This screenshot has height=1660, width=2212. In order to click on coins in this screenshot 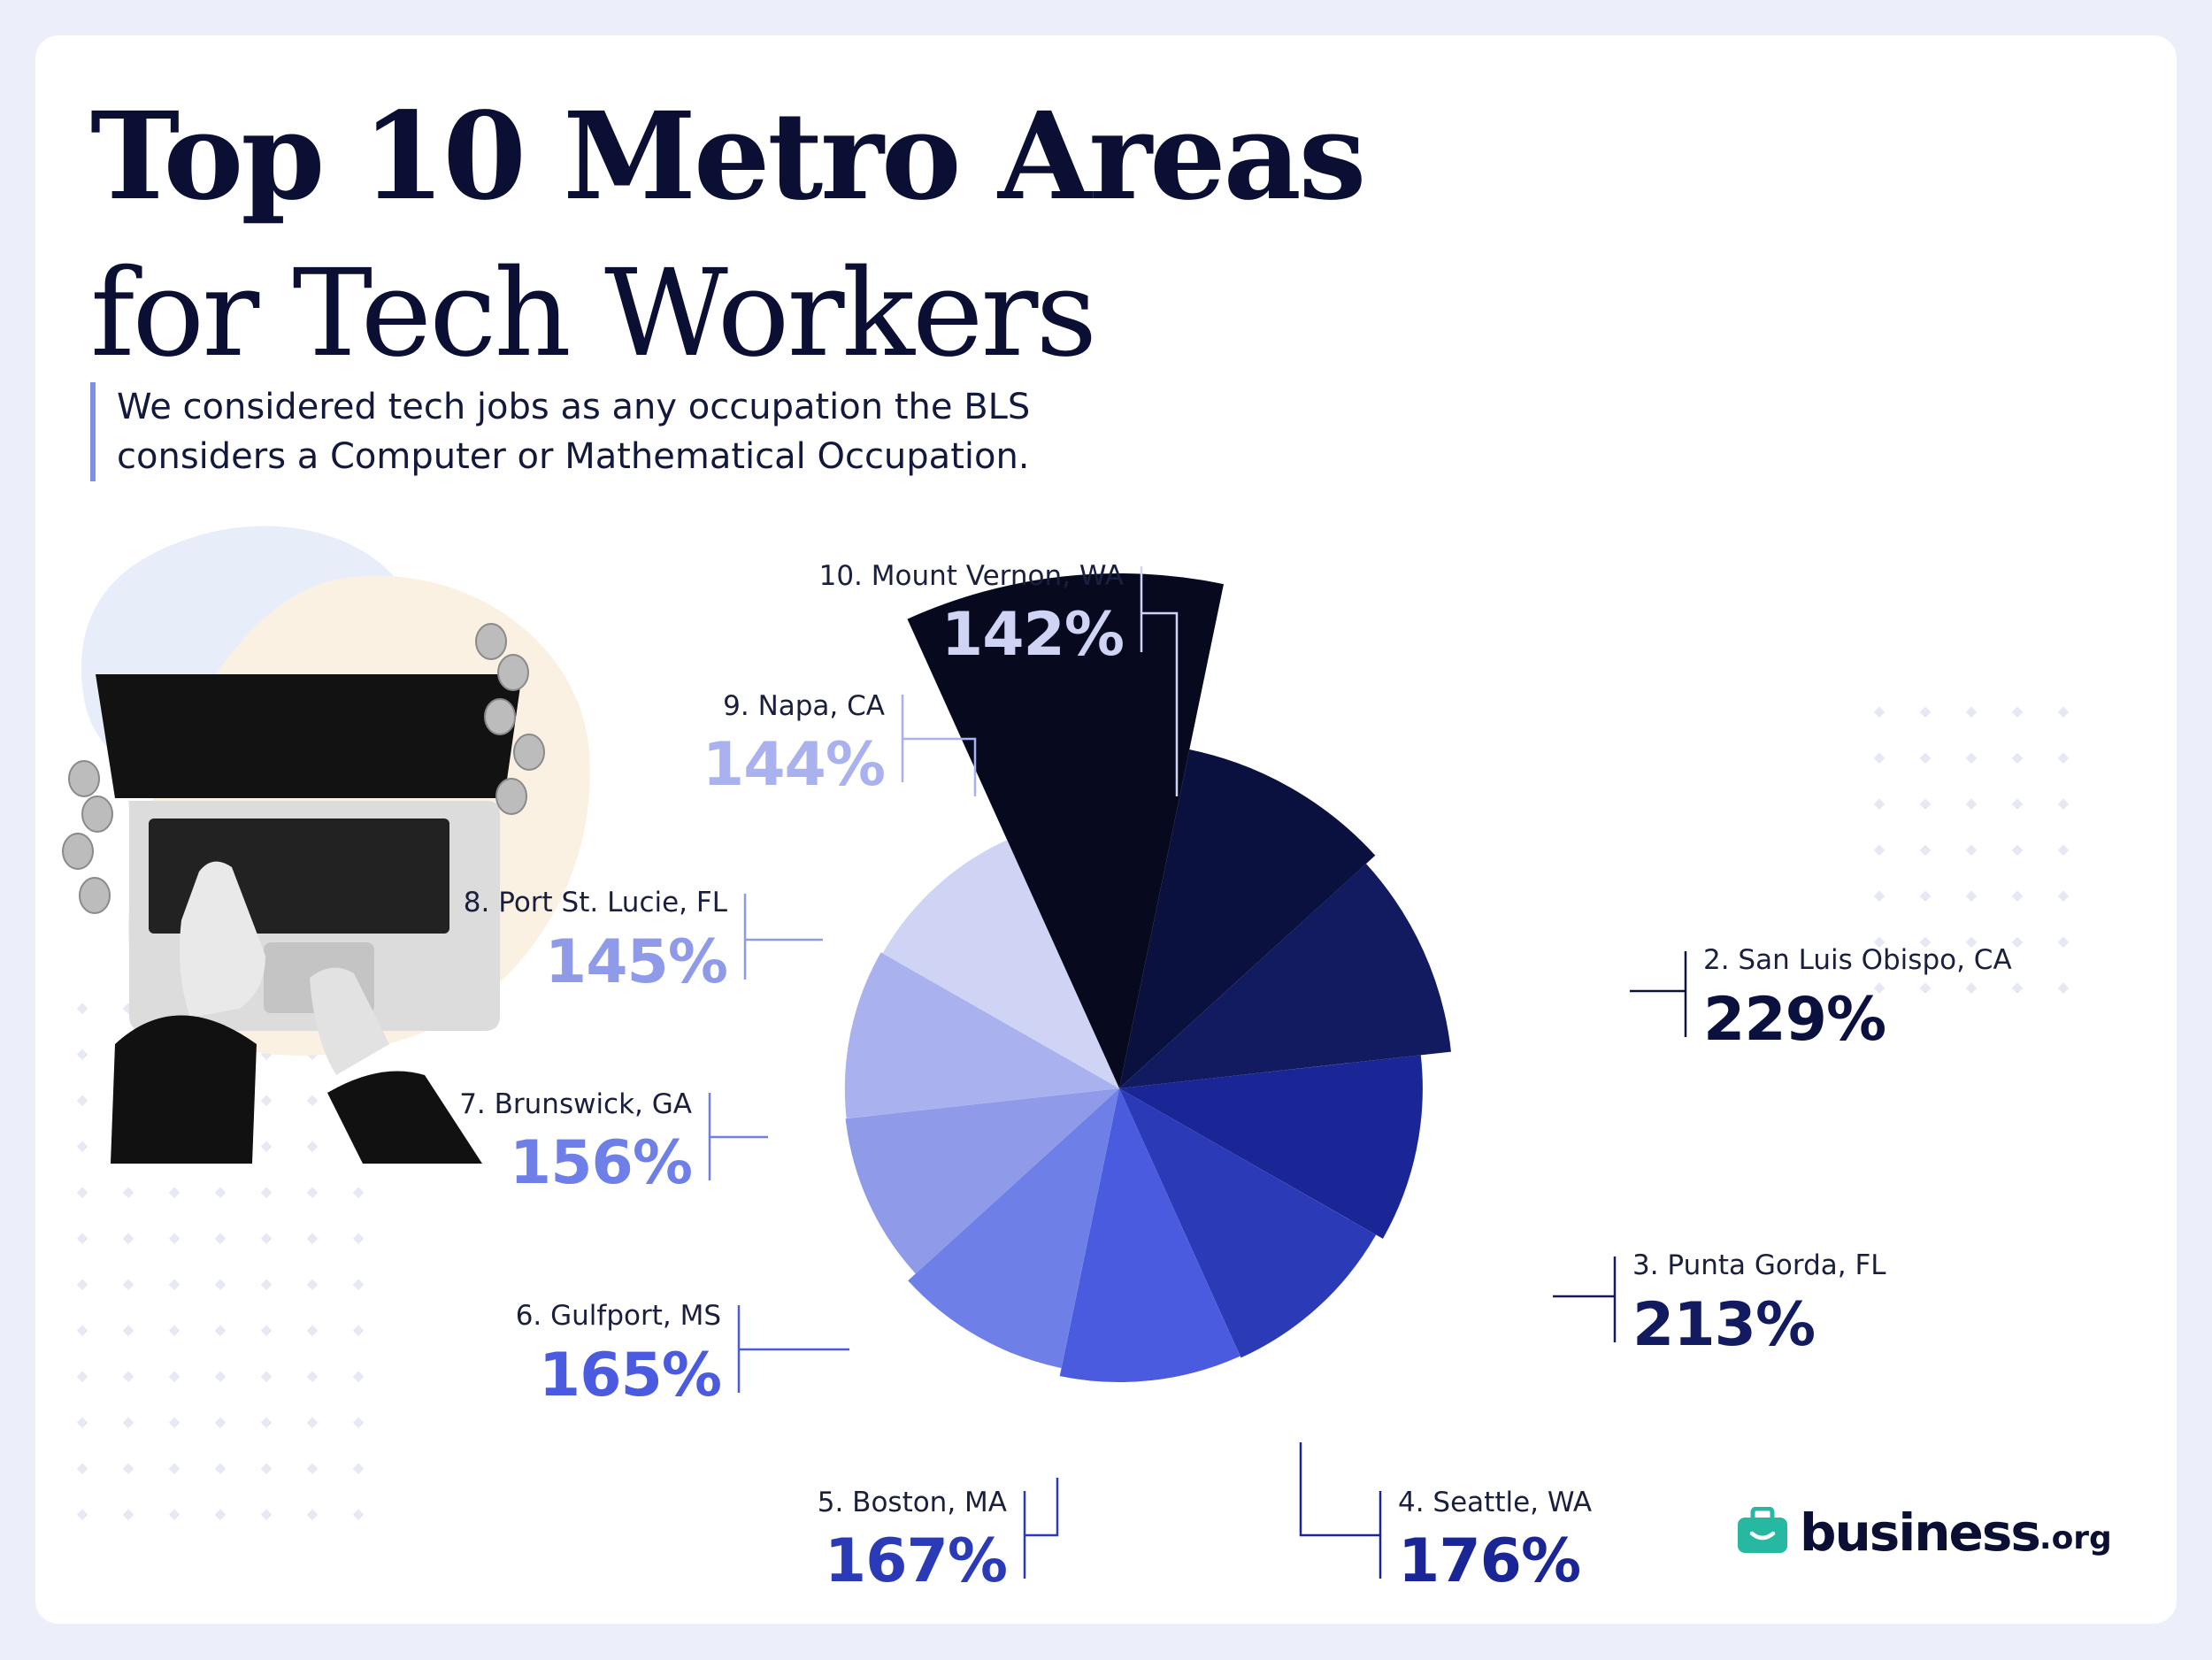, I will do `click(304, 768)`.